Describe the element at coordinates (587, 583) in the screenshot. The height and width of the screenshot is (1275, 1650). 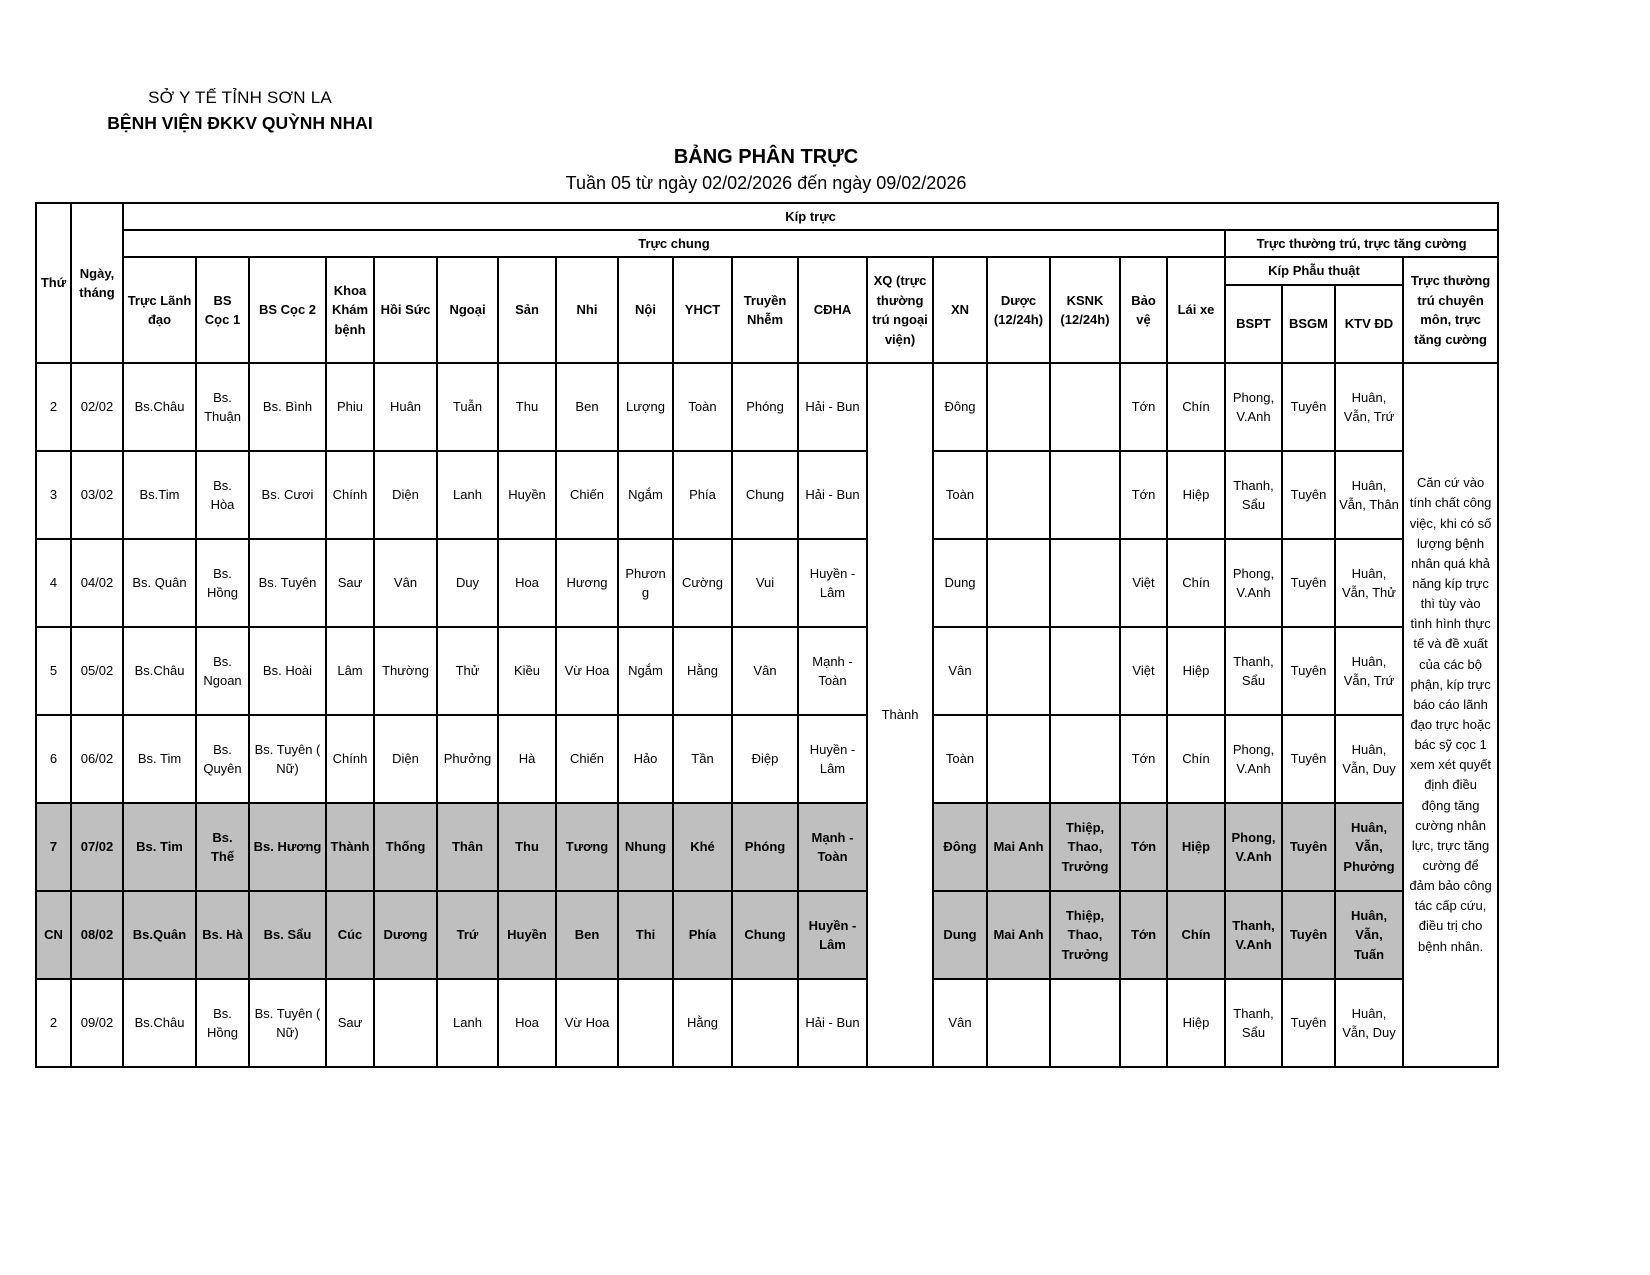
I see `cell-nhi: Hương` at that location.